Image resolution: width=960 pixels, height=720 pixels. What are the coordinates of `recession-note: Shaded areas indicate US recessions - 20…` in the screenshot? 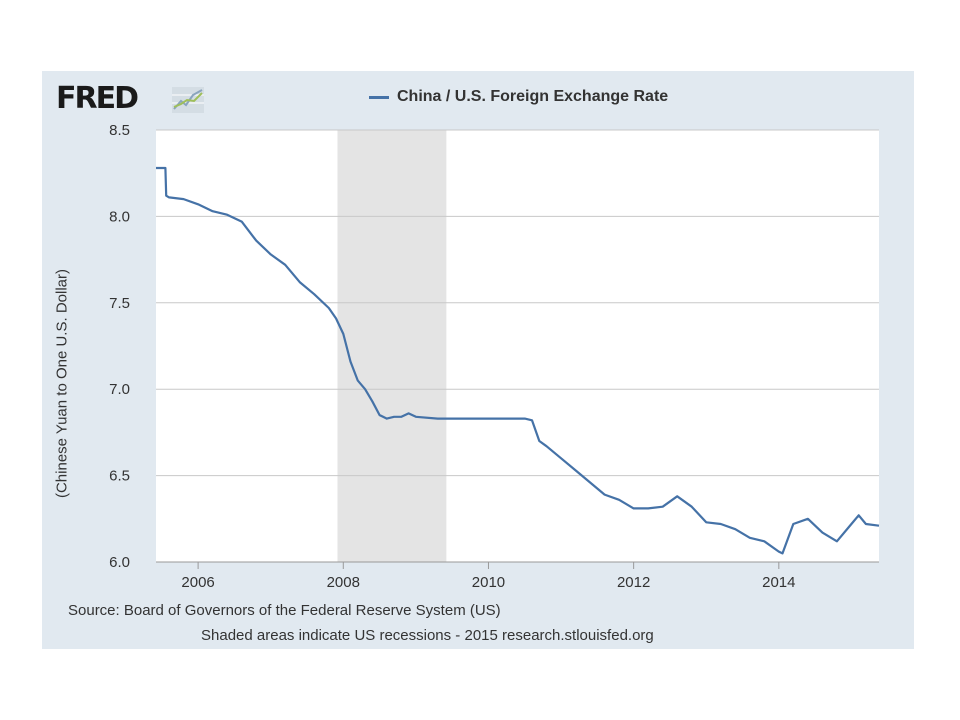 It's located at (427, 635).